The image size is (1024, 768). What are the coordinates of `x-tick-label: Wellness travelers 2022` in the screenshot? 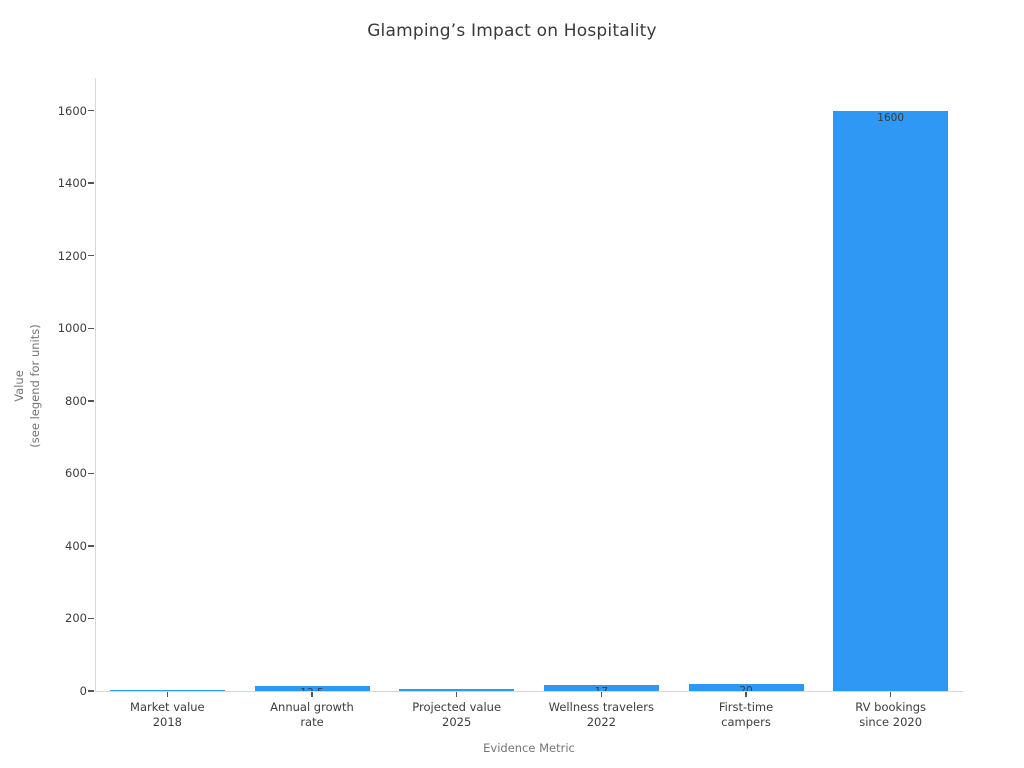 It's located at (601, 714).